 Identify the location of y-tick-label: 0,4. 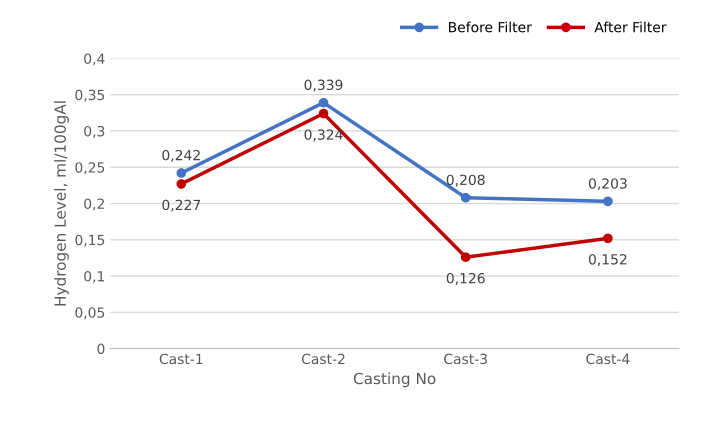
(94, 59).